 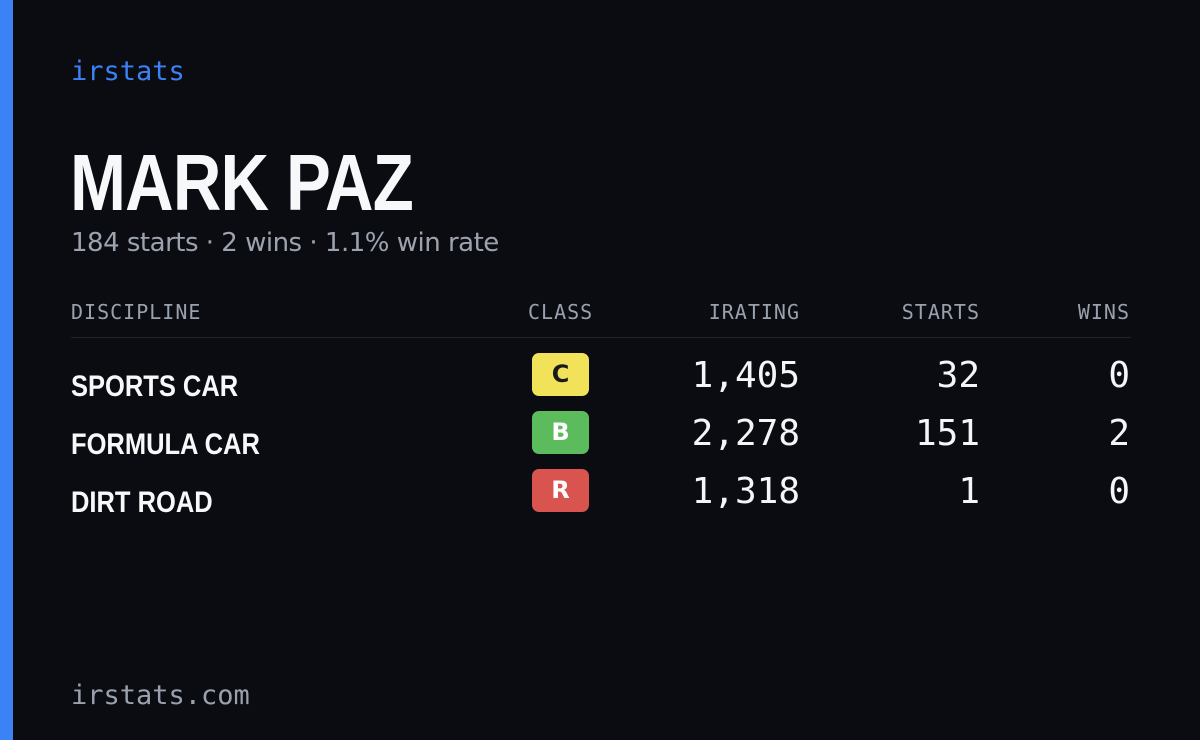 What do you see at coordinates (560, 432) in the screenshot?
I see `class-badge: B` at bounding box center [560, 432].